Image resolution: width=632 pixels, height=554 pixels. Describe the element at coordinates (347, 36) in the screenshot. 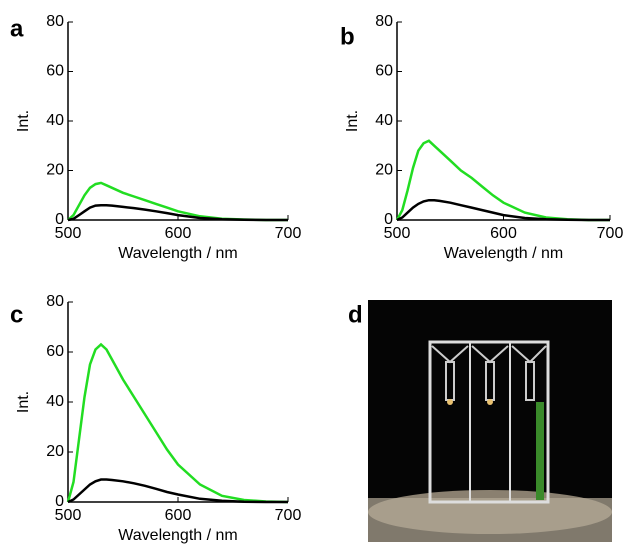

I see `panel-label: b` at that location.